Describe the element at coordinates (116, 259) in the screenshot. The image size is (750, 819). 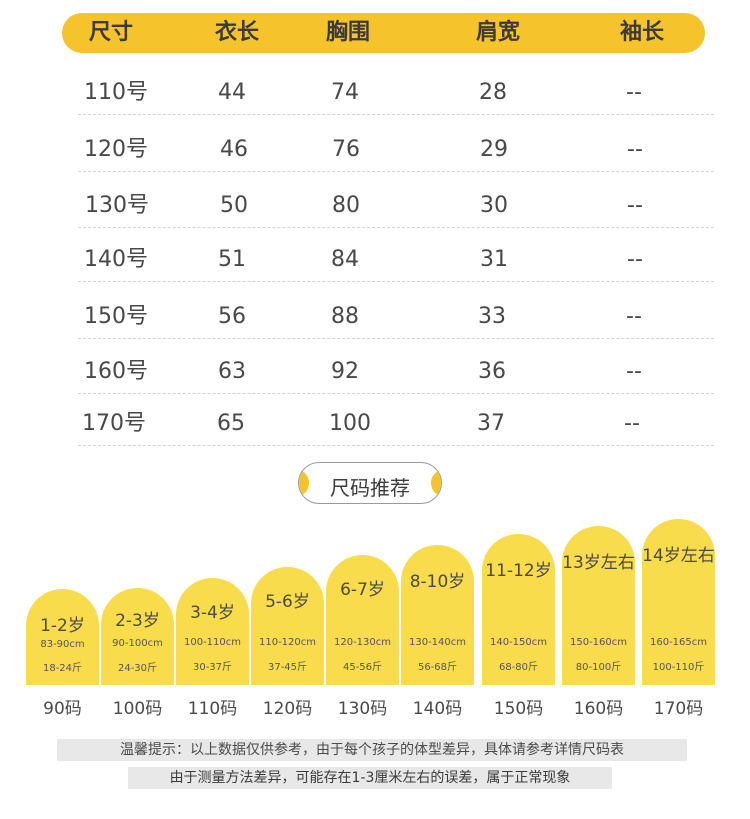
I see `cell-size: 140号` at that location.